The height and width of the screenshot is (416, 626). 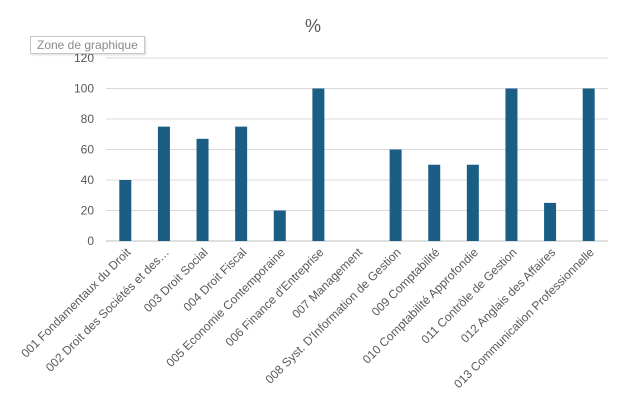 What do you see at coordinates (406, 282) in the screenshot?
I see `x-tick-label: 009 Comptabilité` at bounding box center [406, 282].